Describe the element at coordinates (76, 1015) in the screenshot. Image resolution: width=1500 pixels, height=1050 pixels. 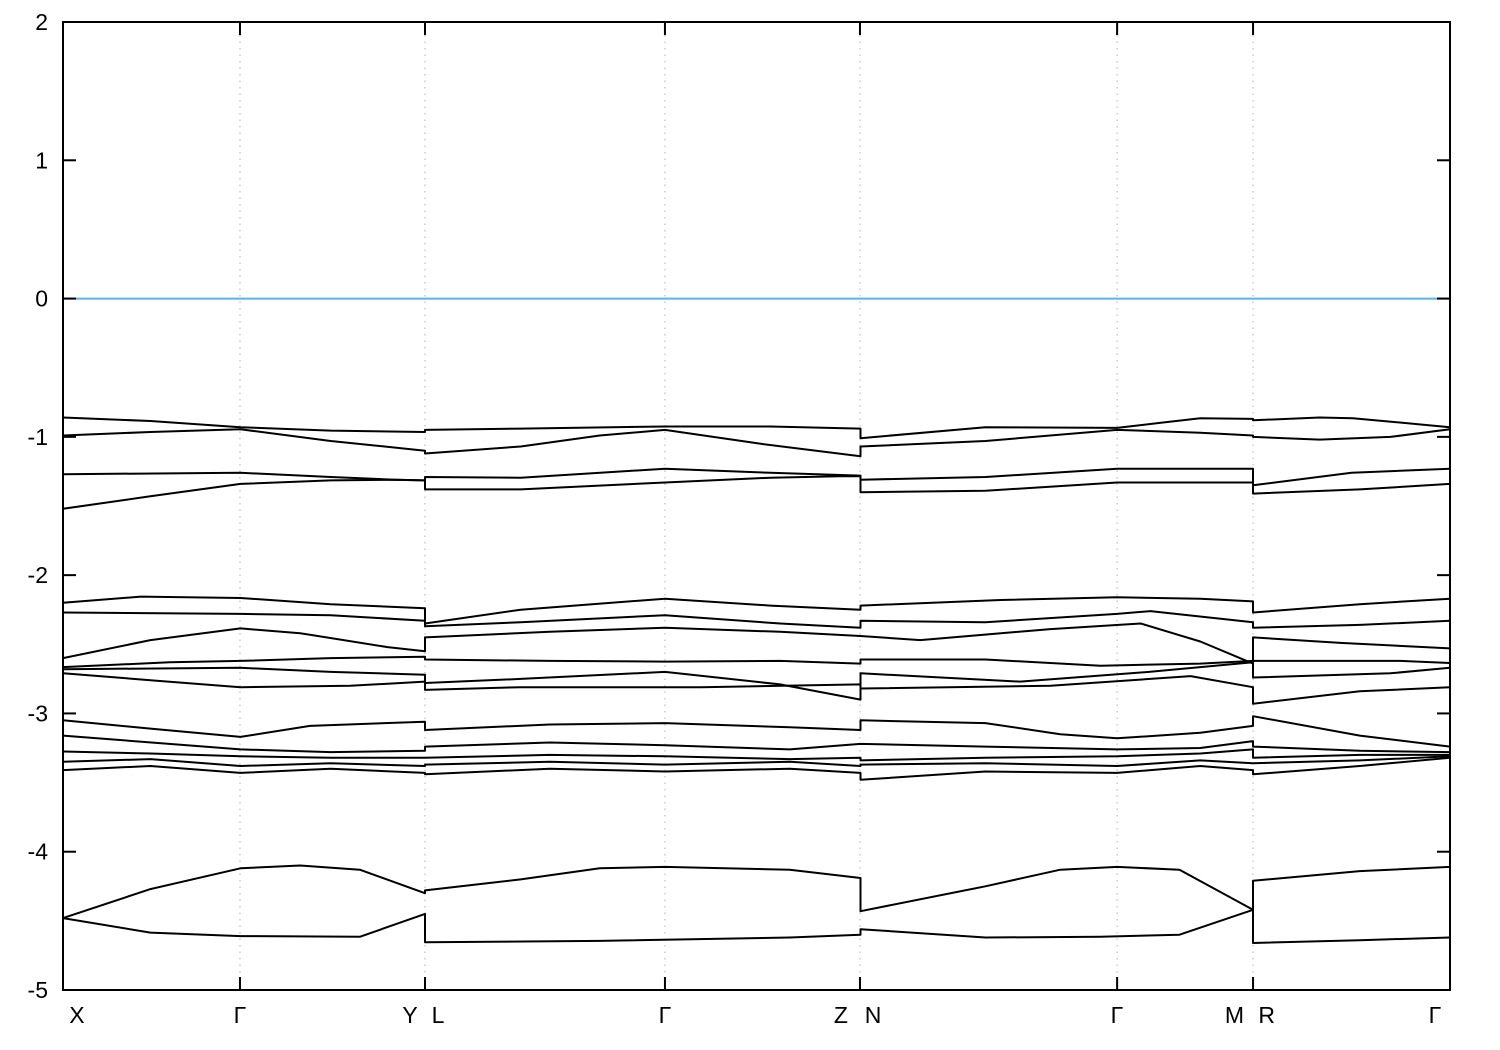
I see `kpoint-label: X` at that location.